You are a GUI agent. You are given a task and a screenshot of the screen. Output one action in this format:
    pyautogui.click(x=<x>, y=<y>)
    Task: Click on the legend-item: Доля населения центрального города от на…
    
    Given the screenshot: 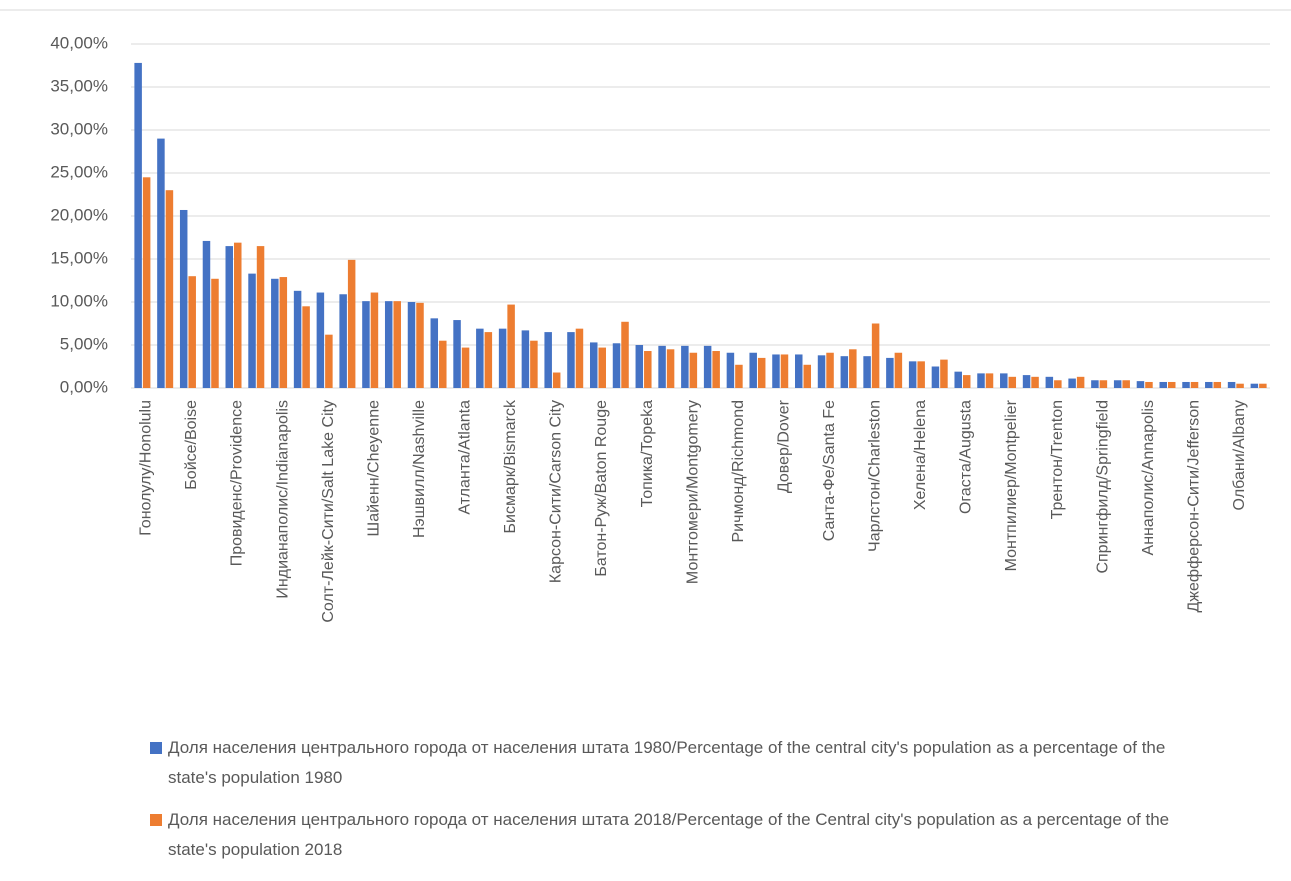 What is the action you would take?
    pyautogui.click(x=670, y=763)
    